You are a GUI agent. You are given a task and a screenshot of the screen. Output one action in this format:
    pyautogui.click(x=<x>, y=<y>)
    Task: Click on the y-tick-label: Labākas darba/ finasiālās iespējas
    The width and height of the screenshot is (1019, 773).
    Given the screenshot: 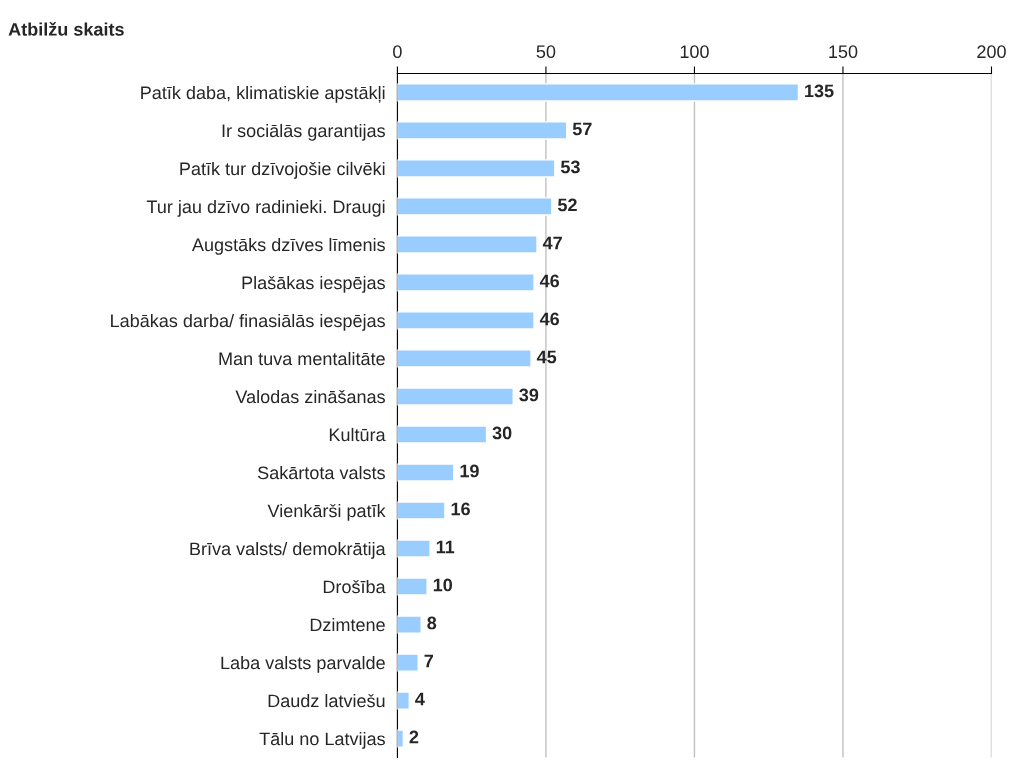 What is the action you would take?
    pyautogui.click(x=248, y=322)
    